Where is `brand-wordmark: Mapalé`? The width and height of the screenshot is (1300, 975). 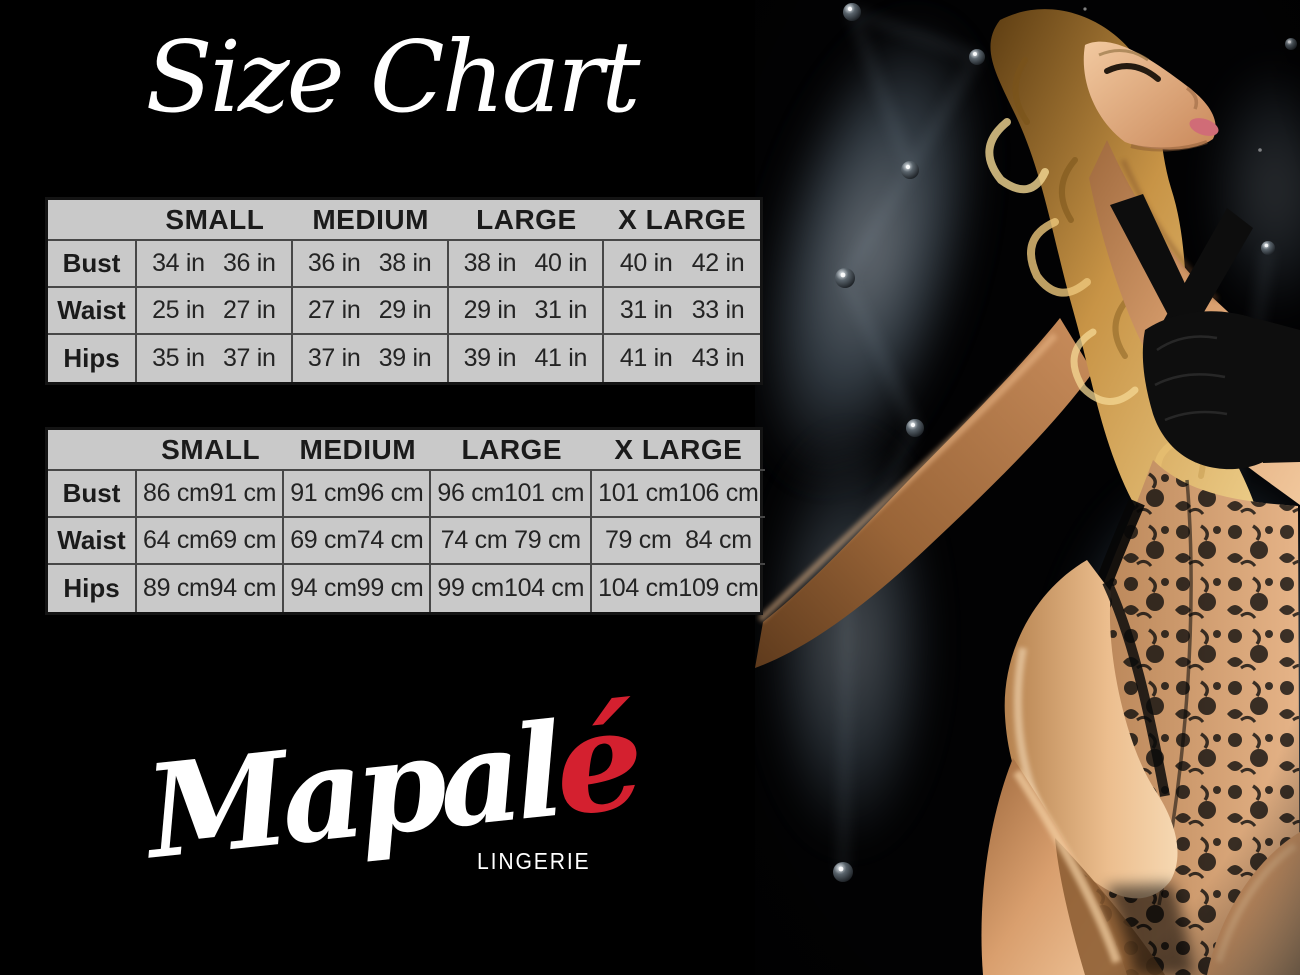
brand-wordmark: Mapalé is located at coordinates (394, 783).